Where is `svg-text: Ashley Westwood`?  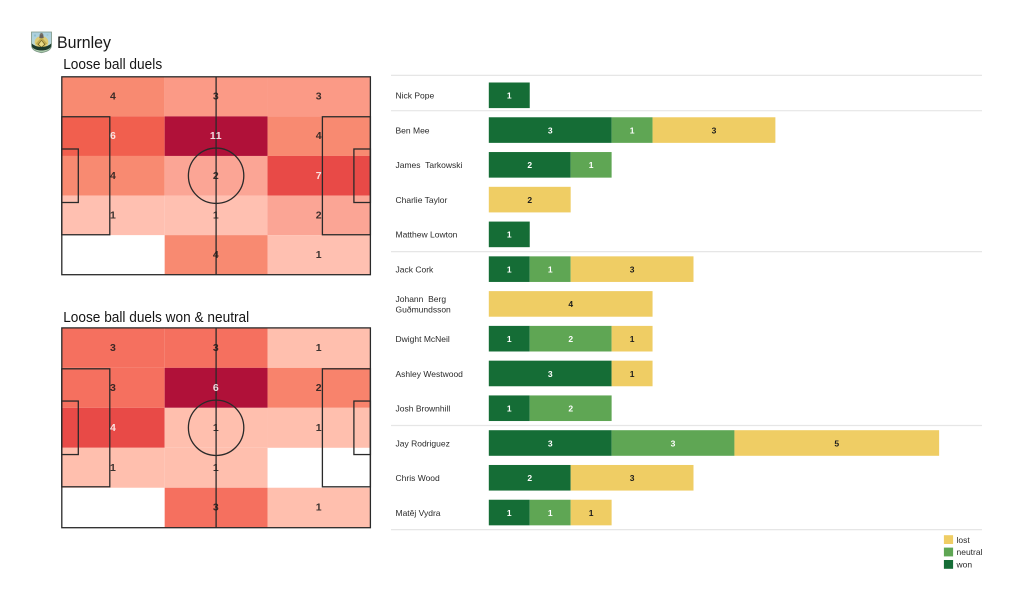
svg-text: Ashley Westwood is located at coordinates (430, 374).